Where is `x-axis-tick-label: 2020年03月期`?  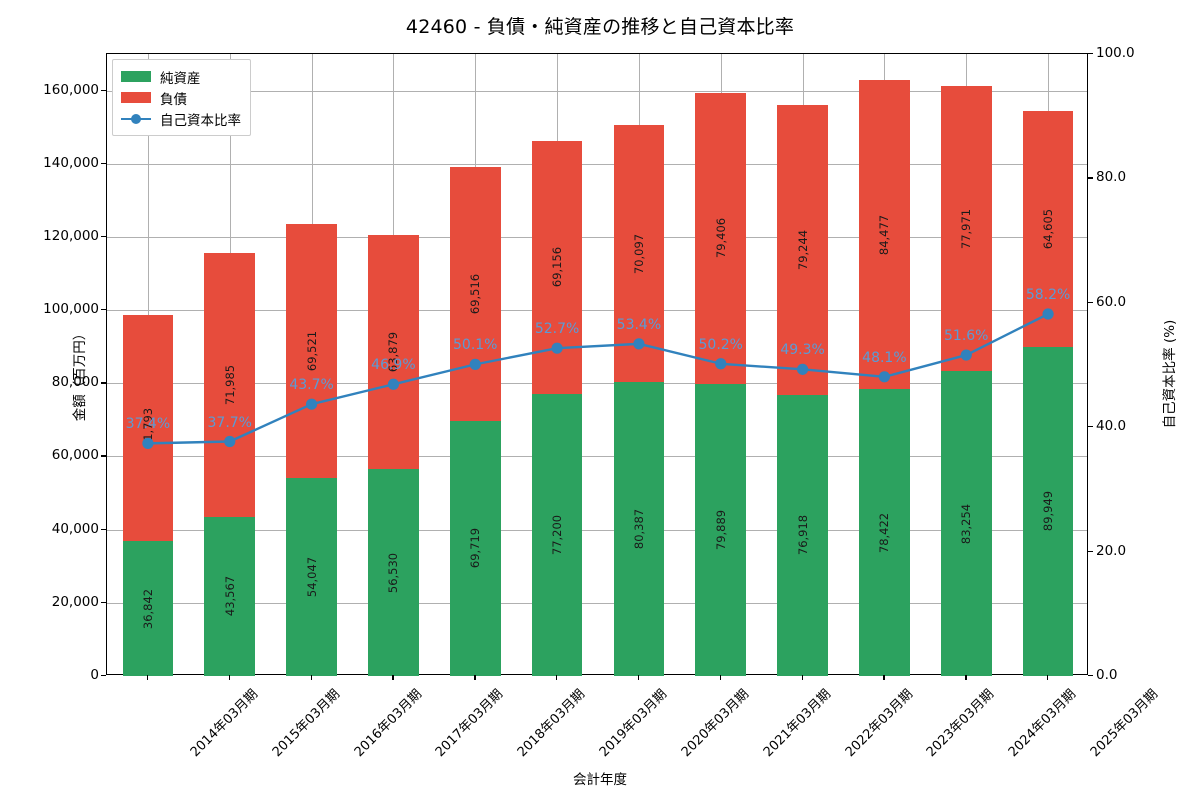 x-axis-tick-label: 2020年03月期 is located at coordinates (715, 723).